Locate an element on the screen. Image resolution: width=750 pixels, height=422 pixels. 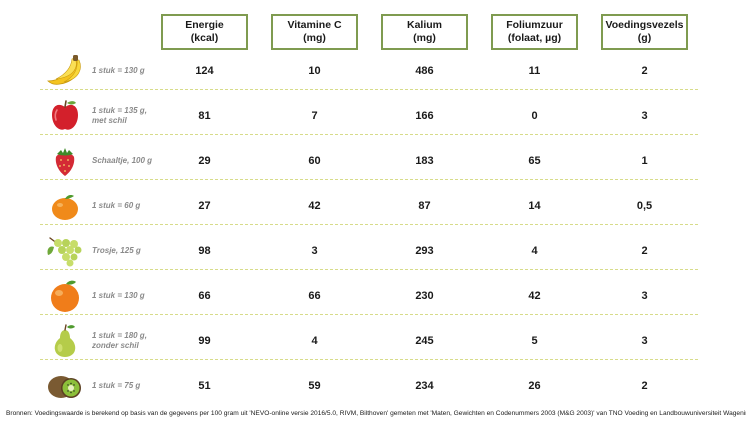
cell-foliumzuur: 65 is located at coordinates (534, 161).